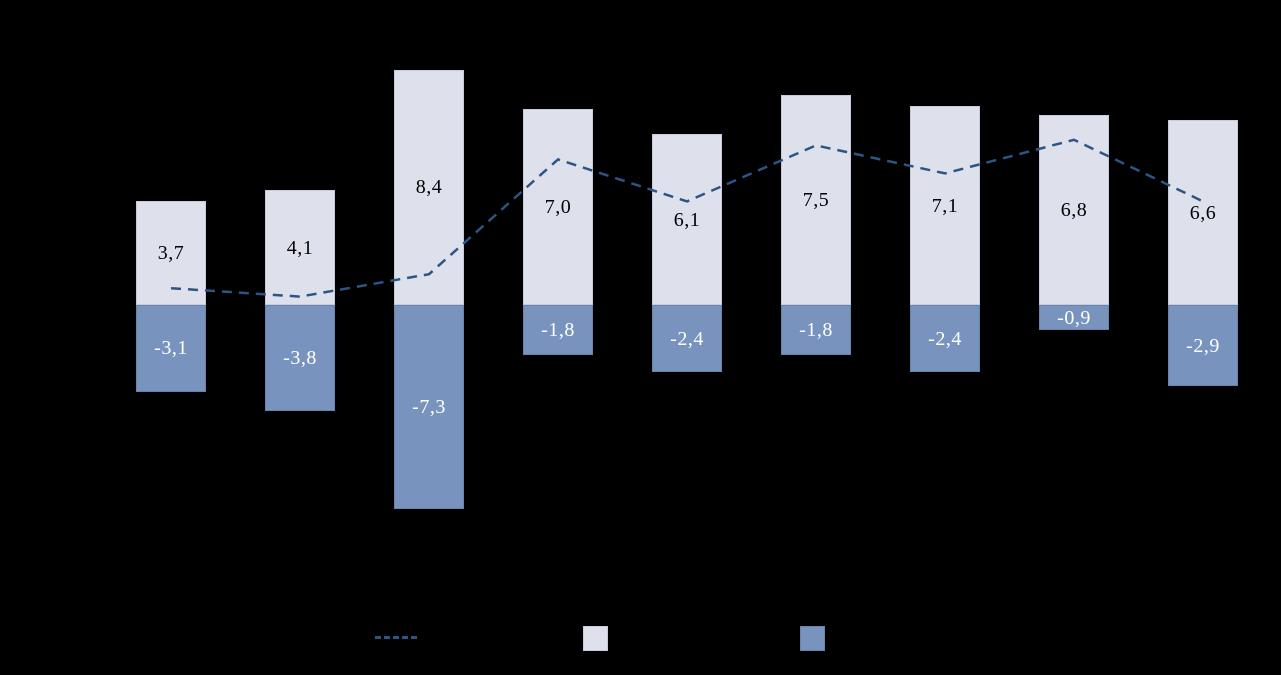  I want to click on legend-negative-swatch, so click(812, 638).